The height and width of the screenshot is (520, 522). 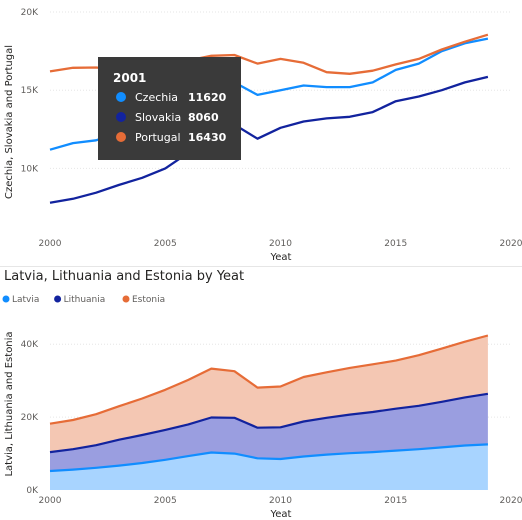 I want to click on bottom-x-tick-labels: 2000 2005 2010 2015 2020, so click(x=280, y=501).